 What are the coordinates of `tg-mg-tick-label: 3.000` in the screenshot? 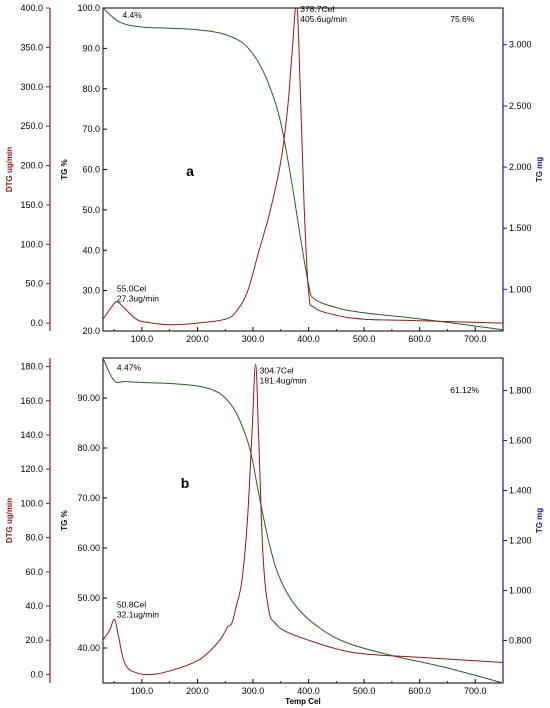 It's located at (520, 45).